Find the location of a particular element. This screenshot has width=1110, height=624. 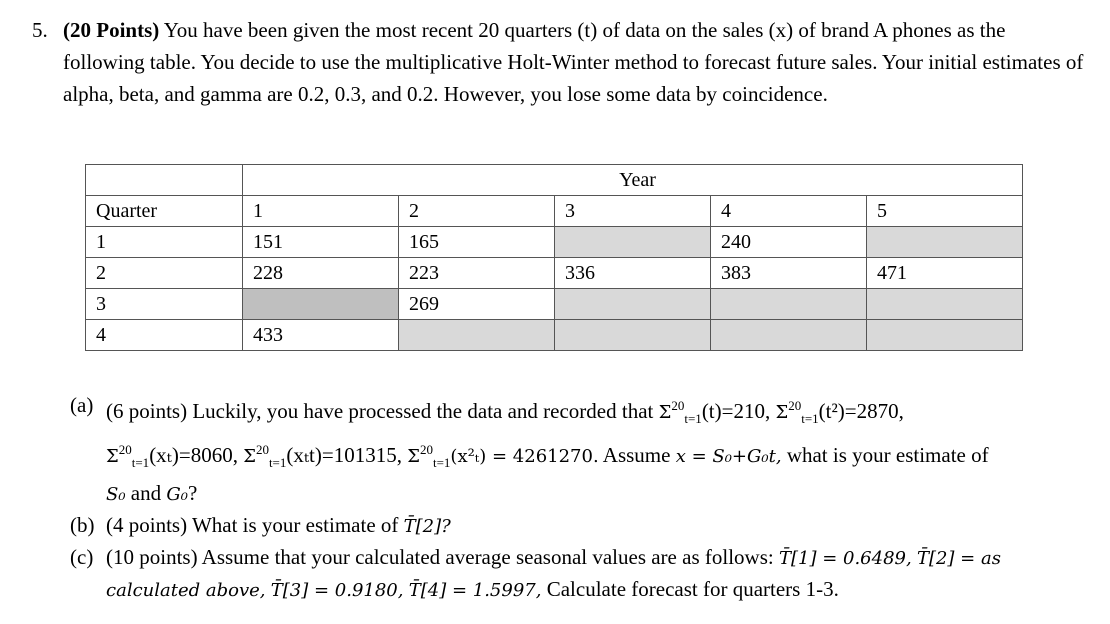

t4-value: T̄[4] = 1.5997, is located at coordinates (475, 591).